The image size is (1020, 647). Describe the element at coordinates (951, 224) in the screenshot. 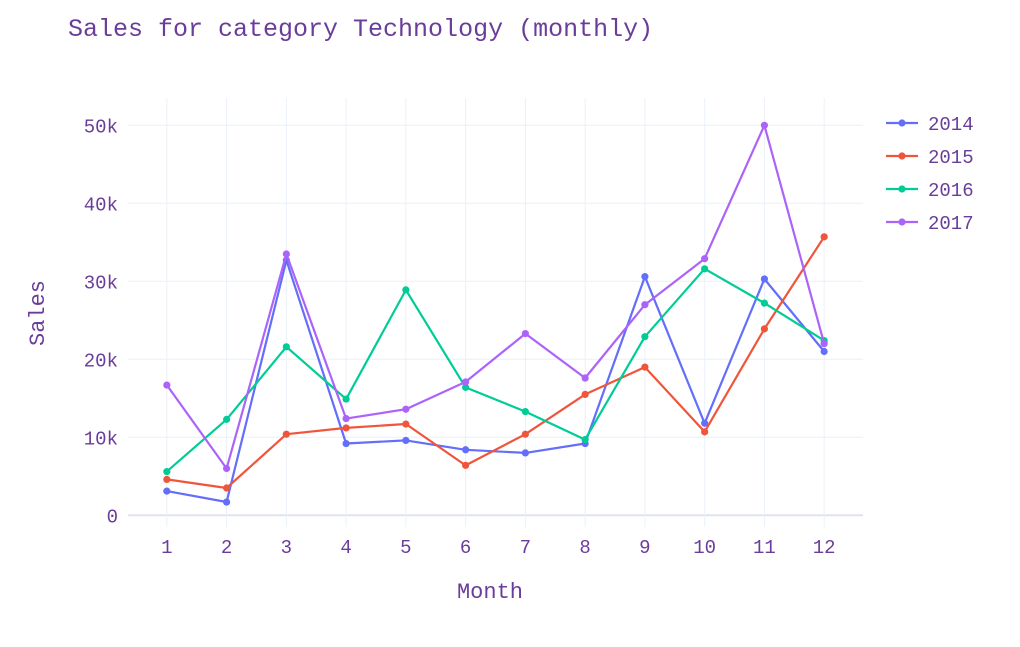

I see `legend-label: 2017` at that location.